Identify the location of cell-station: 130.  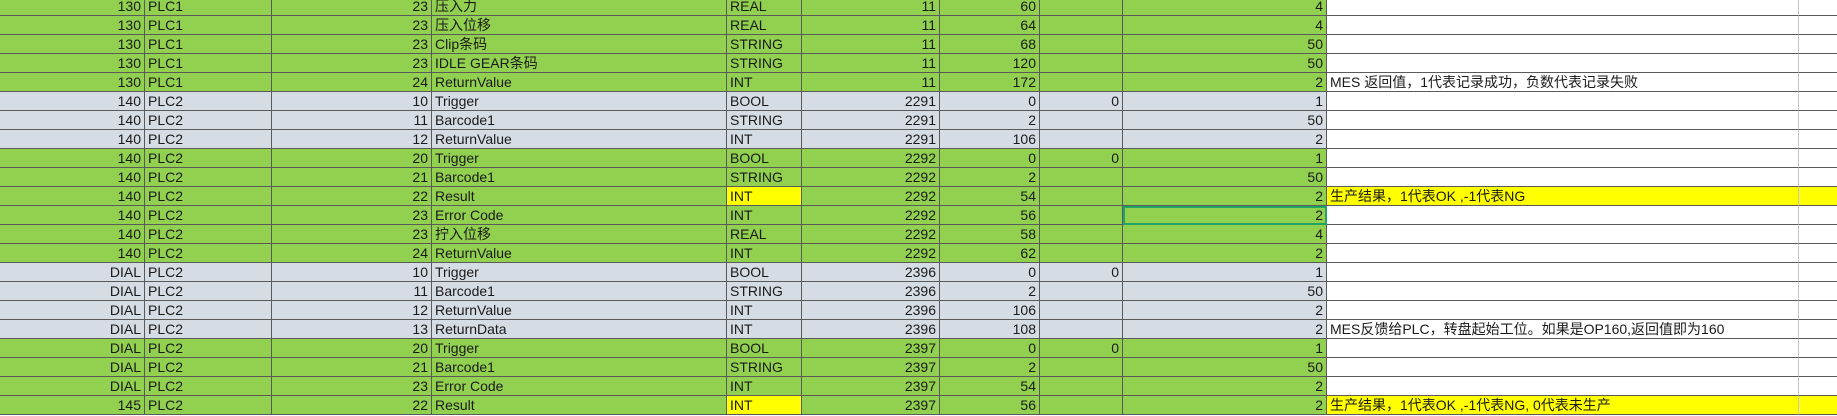
(72, 63).